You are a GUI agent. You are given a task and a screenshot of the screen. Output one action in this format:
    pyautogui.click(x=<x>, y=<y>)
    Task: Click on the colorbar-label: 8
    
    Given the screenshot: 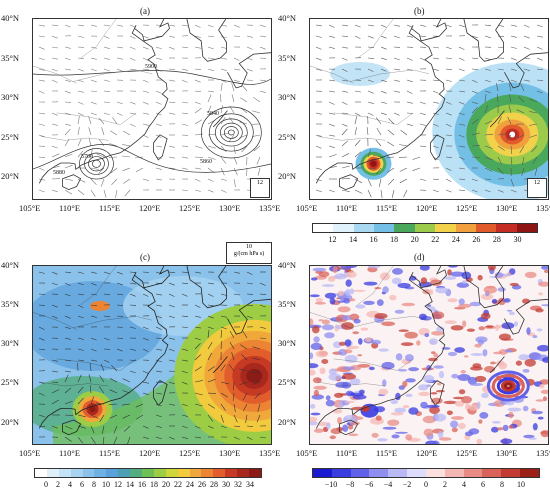 What is the action you would take?
    pyautogui.click(x=94, y=484)
    